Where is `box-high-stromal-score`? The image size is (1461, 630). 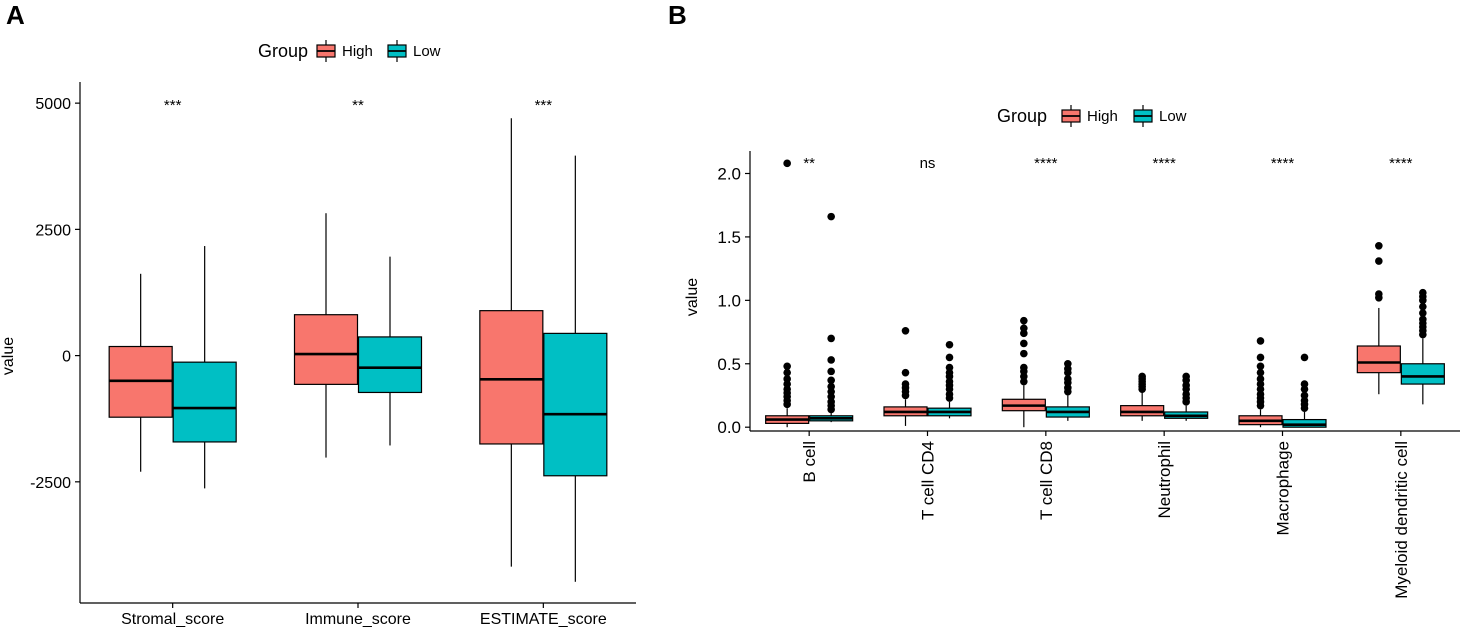
box-high-stromal-score is located at coordinates (140, 372).